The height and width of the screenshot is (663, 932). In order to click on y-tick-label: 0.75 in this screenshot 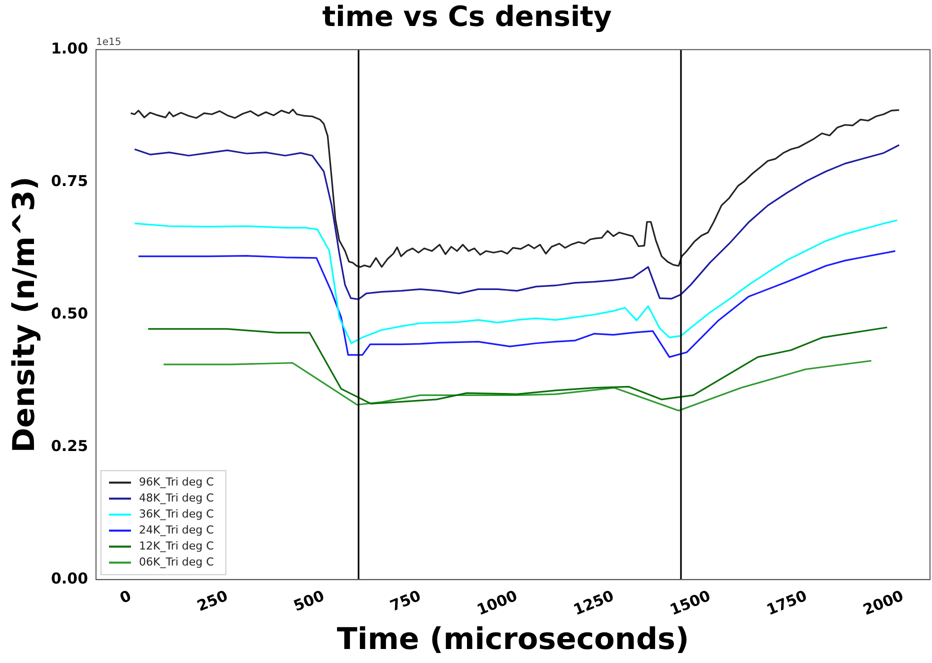, I will do `click(69, 181)`.